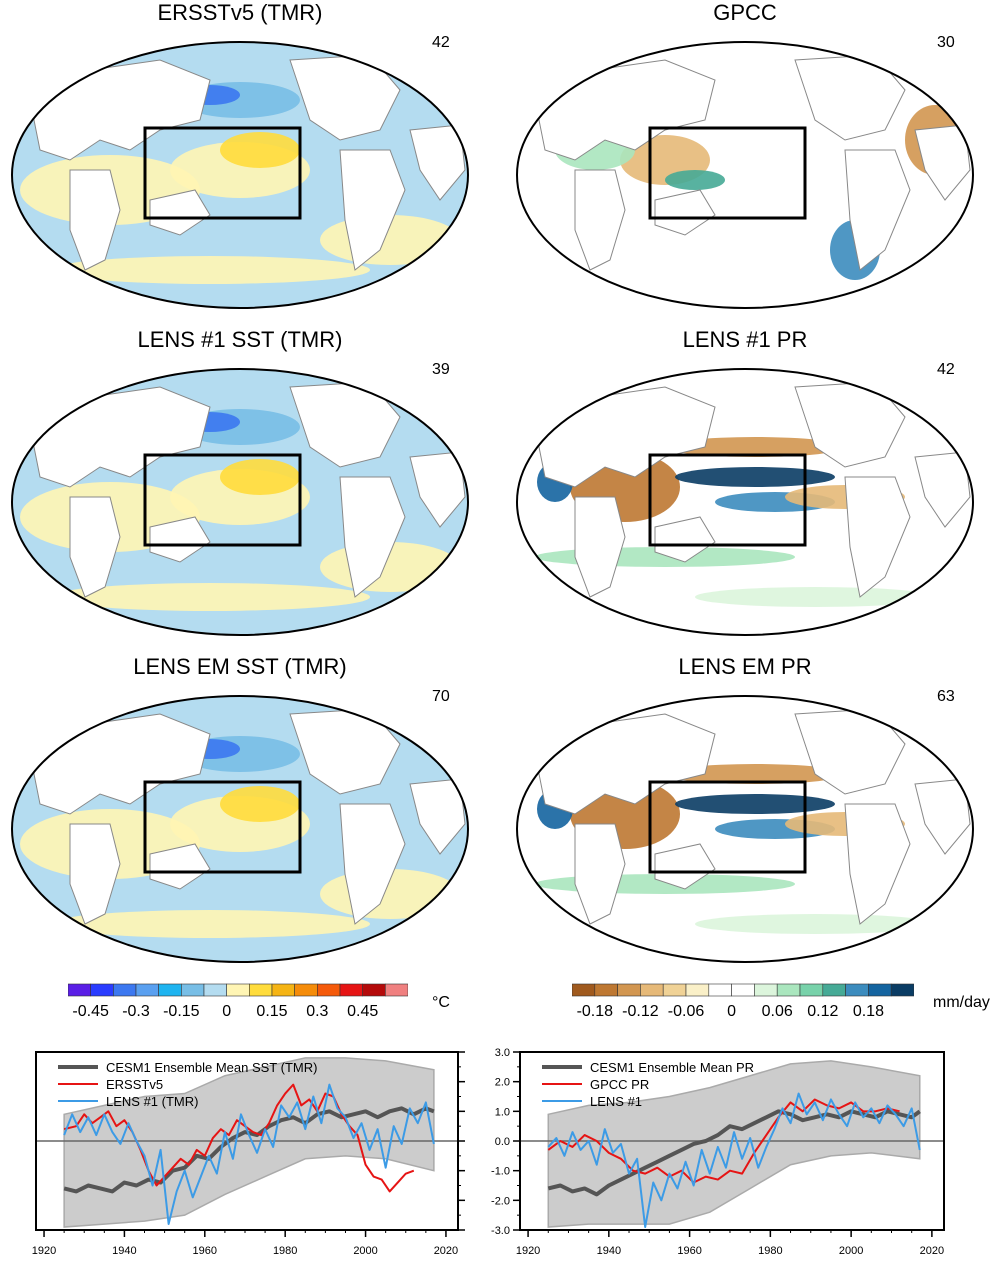 This screenshot has height=1280, width=1007. I want to click on sst-colorbar-unit: °C, so click(441, 1002).